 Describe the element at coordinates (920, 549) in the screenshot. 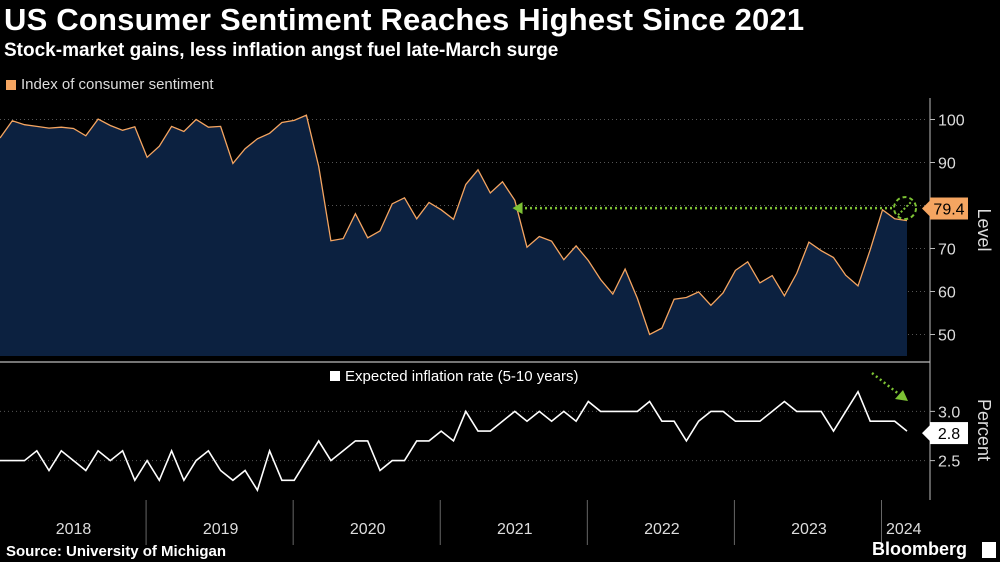

I see `bloomberg-logo: Bloomberg` at that location.